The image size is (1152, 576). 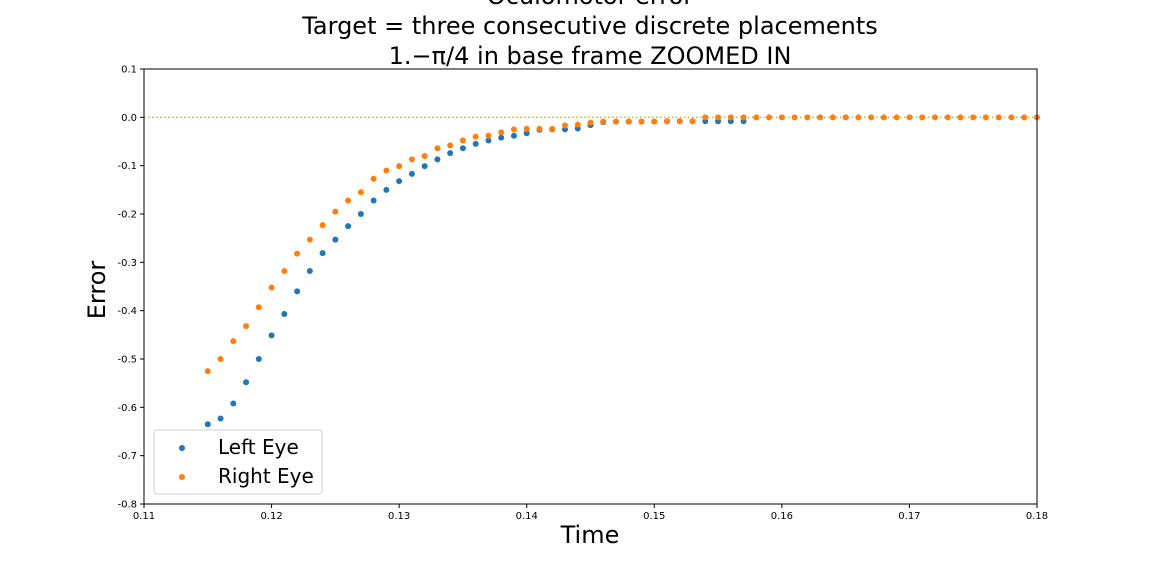 What do you see at coordinates (129, 70) in the screenshot?
I see `y-tick-label: 0.1` at bounding box center [129, 70].